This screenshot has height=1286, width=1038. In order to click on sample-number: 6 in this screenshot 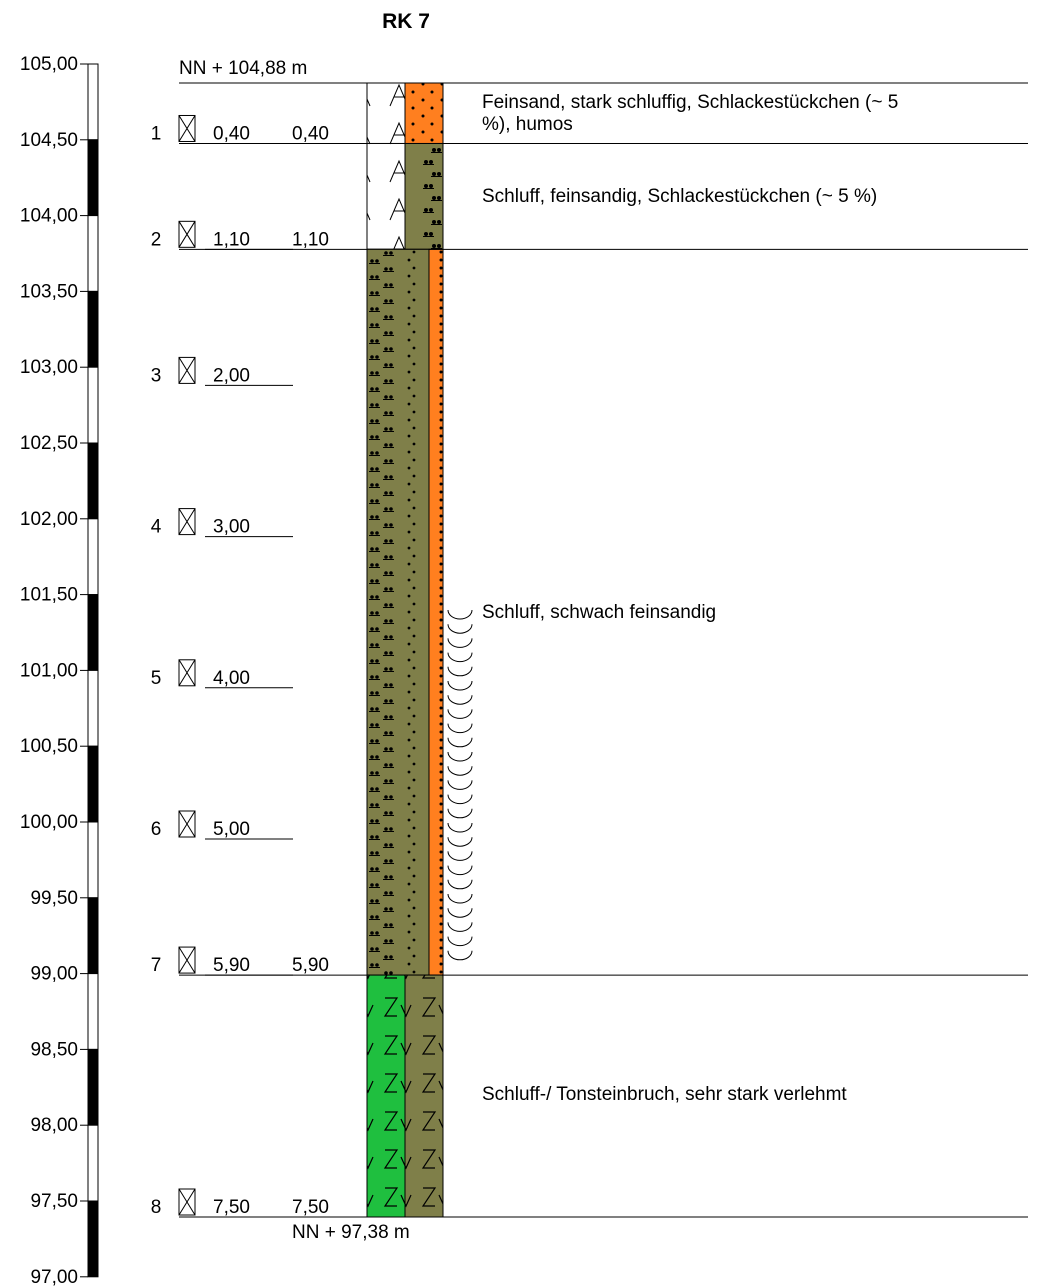, I will do `click(156, 829)`.